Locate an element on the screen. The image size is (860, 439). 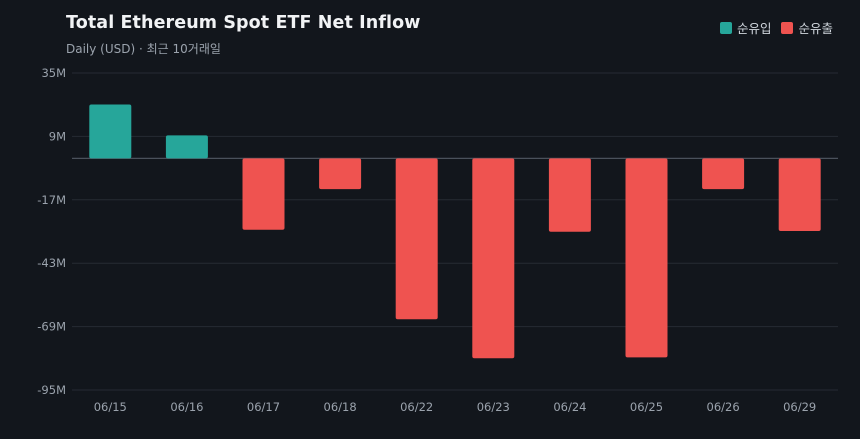
legend-swatch-inflow is located at coordinates (725, 27).